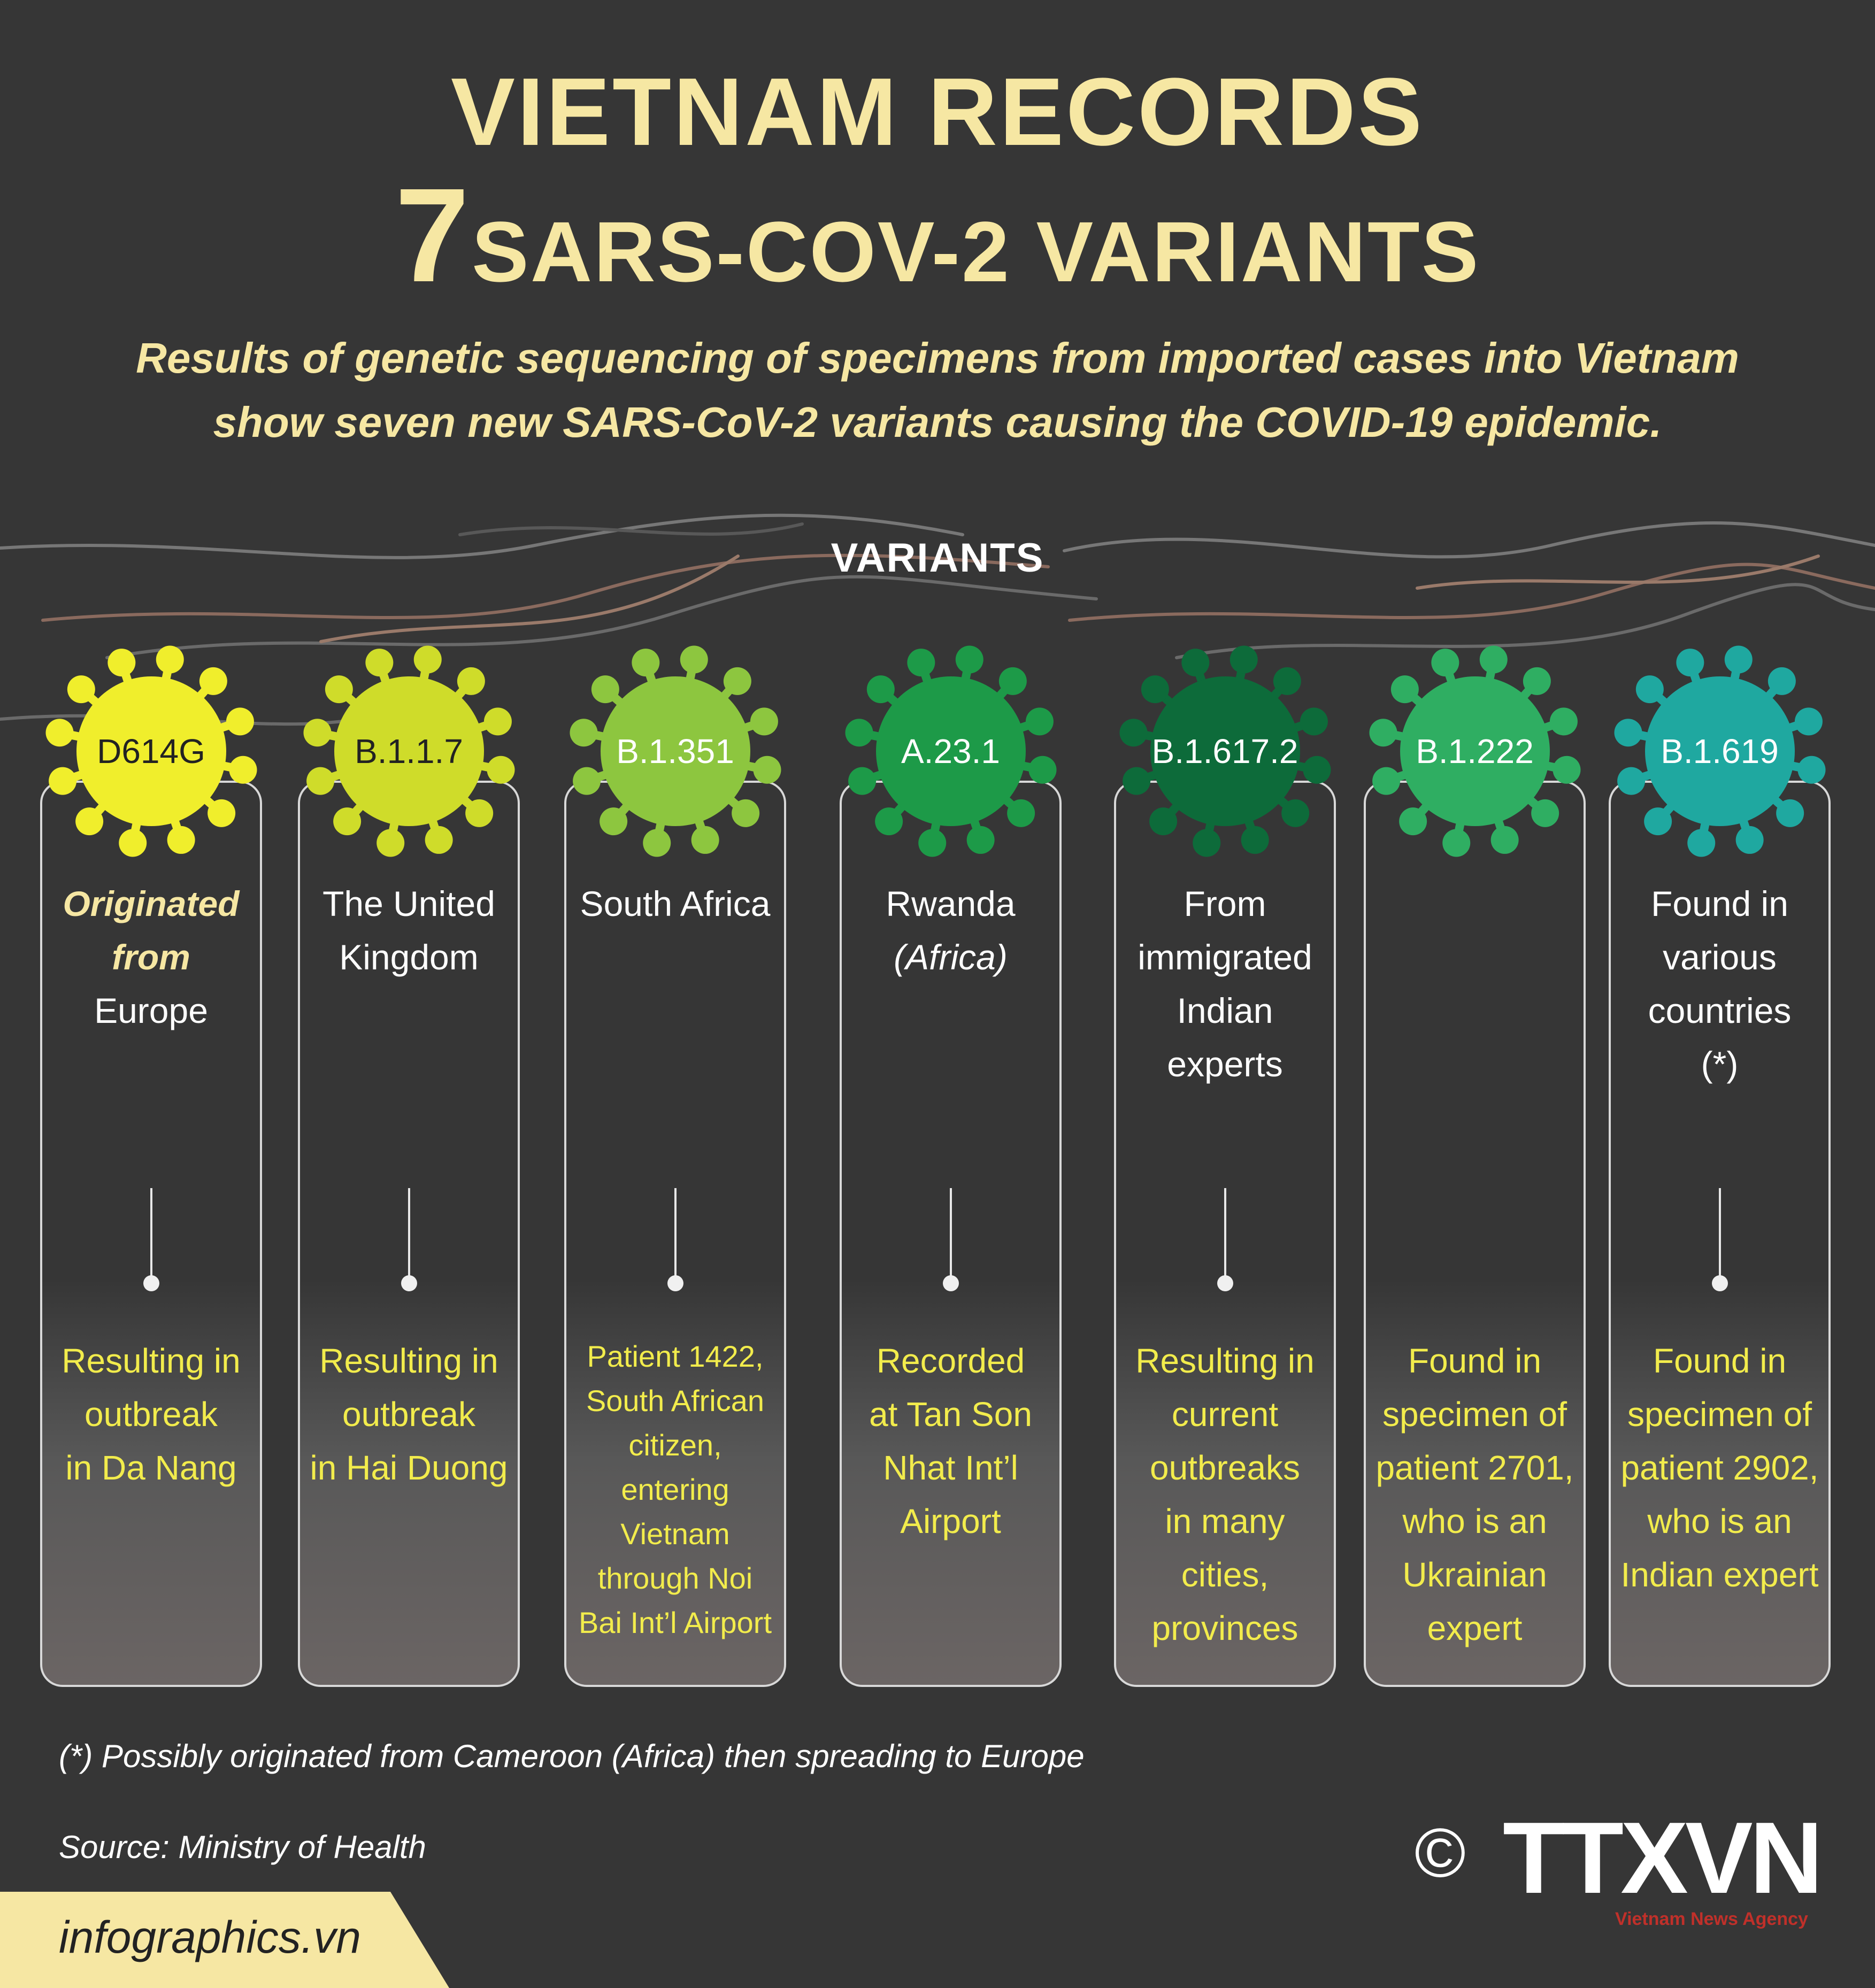  I want to click on brand-bar, so click(224, 1940).